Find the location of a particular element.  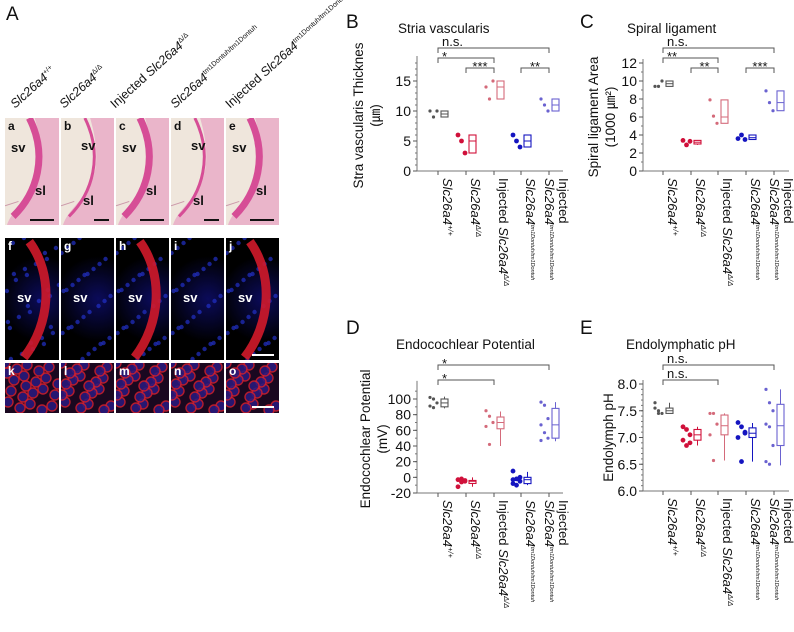

micrograph-label: e is located at coordinates (232, 126).